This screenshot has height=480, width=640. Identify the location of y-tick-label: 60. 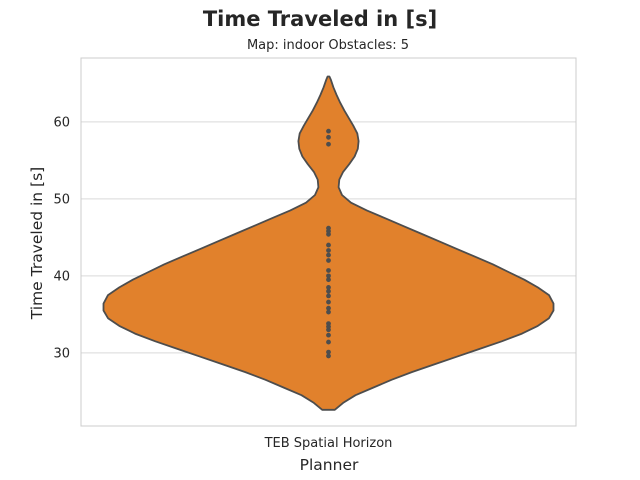
(61, 122).